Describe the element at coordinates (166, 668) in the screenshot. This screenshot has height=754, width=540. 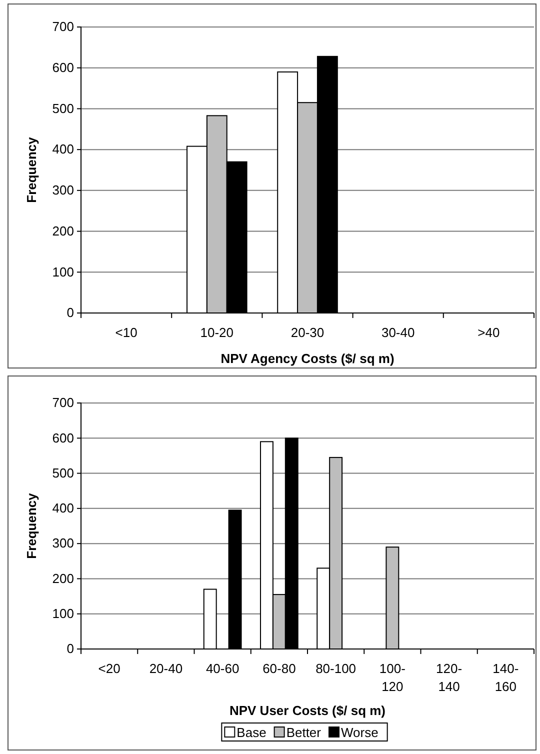
I see `x-tick-label: 20-40` at that location.